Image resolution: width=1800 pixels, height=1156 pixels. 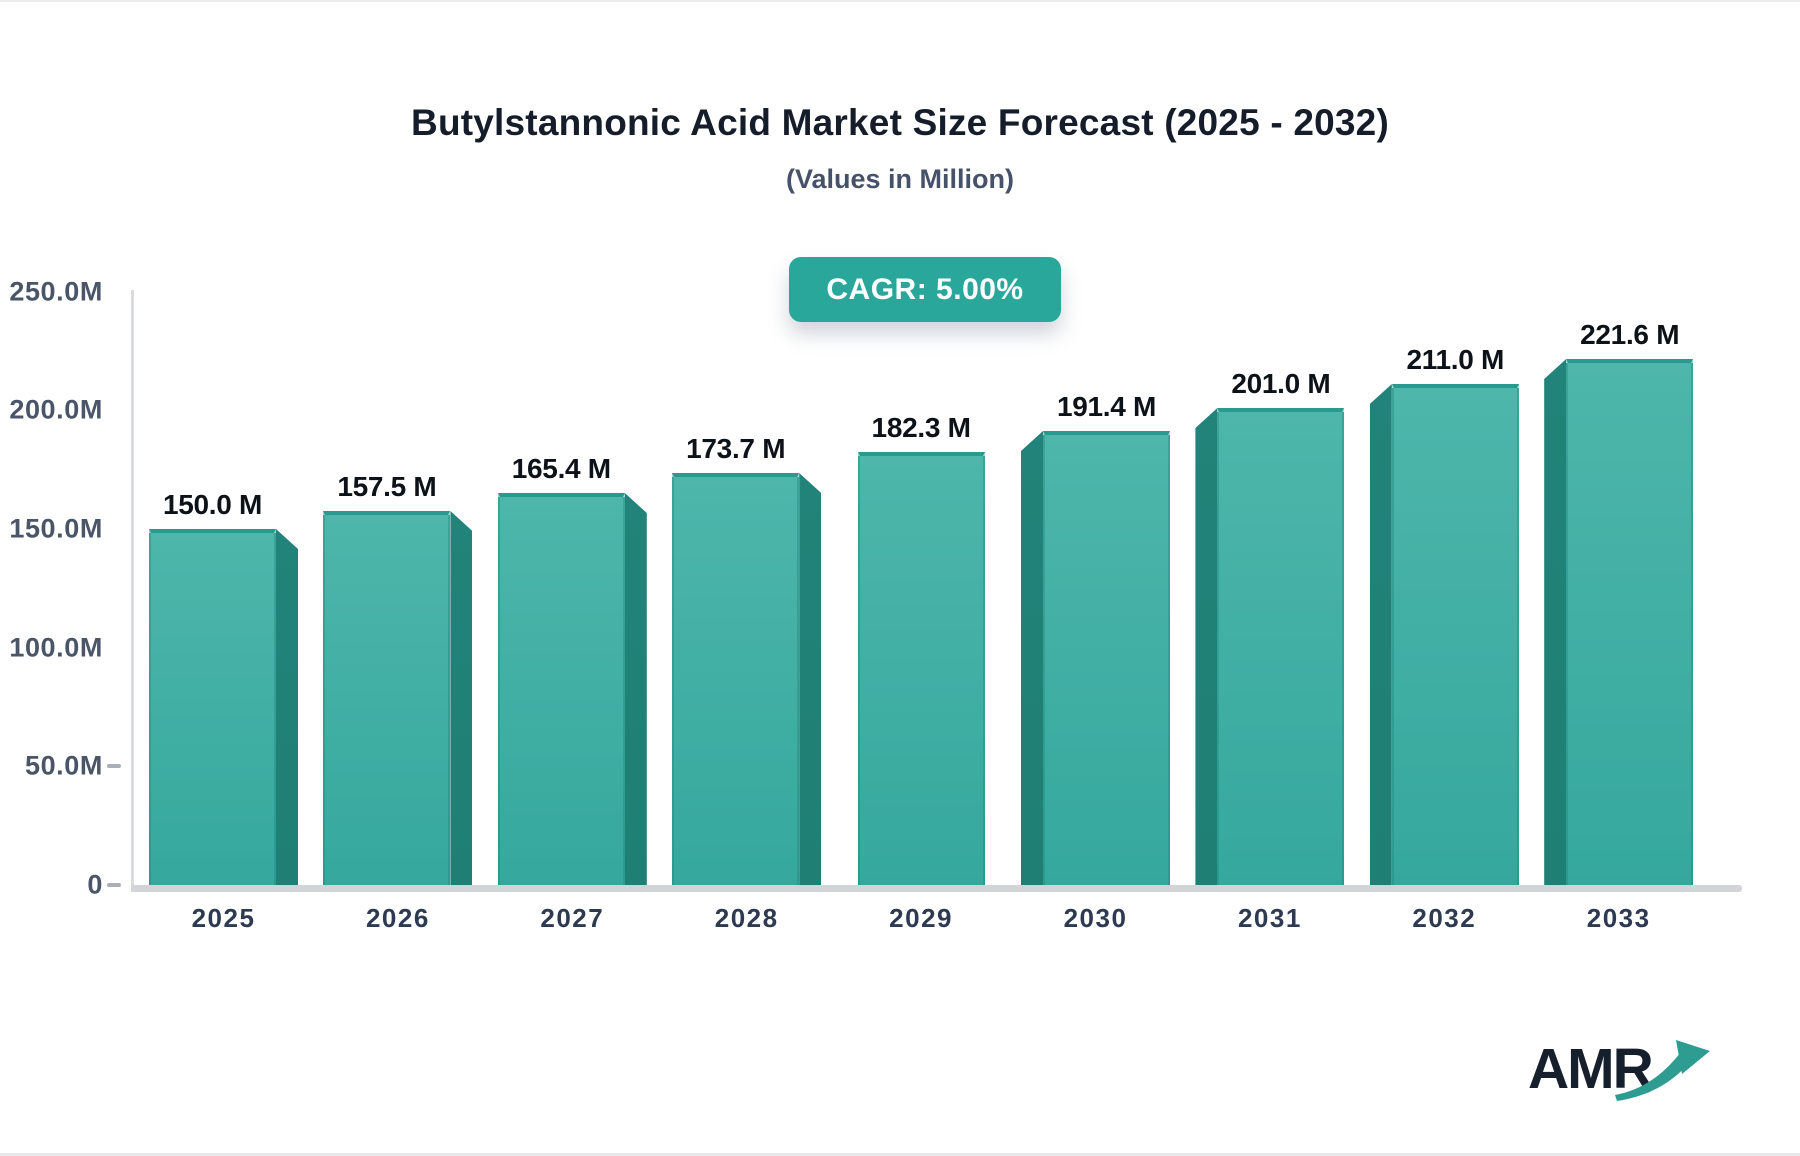 What do you see at coordinates (925, 289) in the screenshot?
I see `cagr-badge: CAGR: 5.00%` at bounding box center [925, 289].